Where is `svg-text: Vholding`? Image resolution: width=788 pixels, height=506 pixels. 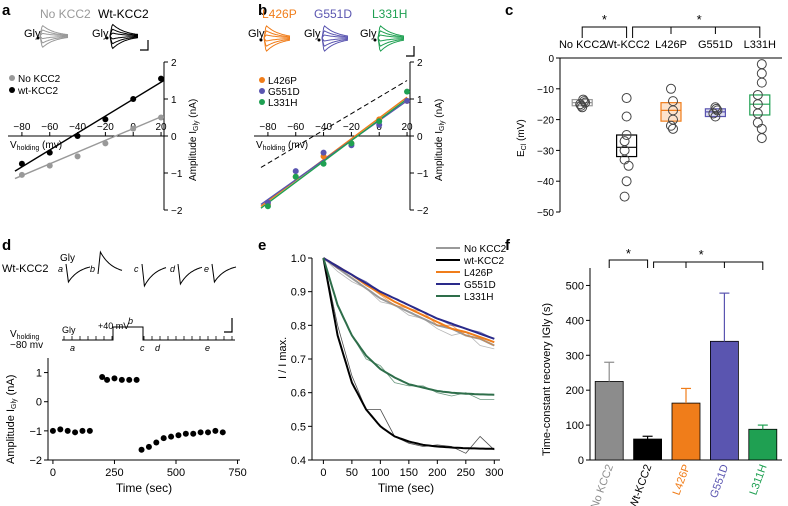 svg-text: Vholding is located at coordinates (24, 335).